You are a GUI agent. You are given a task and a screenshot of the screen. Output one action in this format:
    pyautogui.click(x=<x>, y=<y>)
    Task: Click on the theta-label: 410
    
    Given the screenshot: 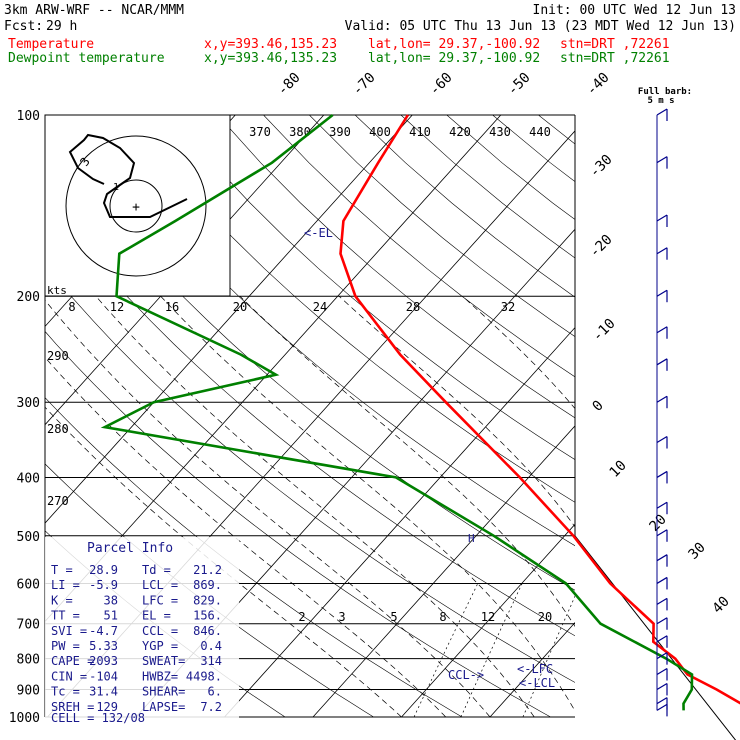 What is the action you would take?
    pyautogui.click(x=420, y=132)
    